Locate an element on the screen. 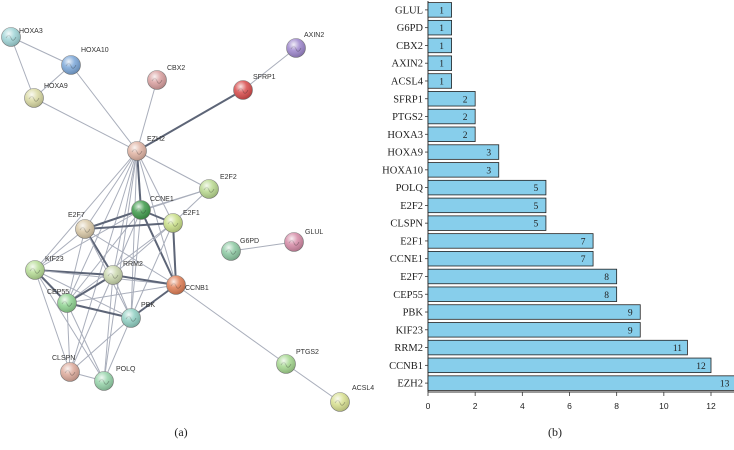 The image size is (734, 450). network-node-hoxa9: HOXA9 is located at coordinates (46, 95).